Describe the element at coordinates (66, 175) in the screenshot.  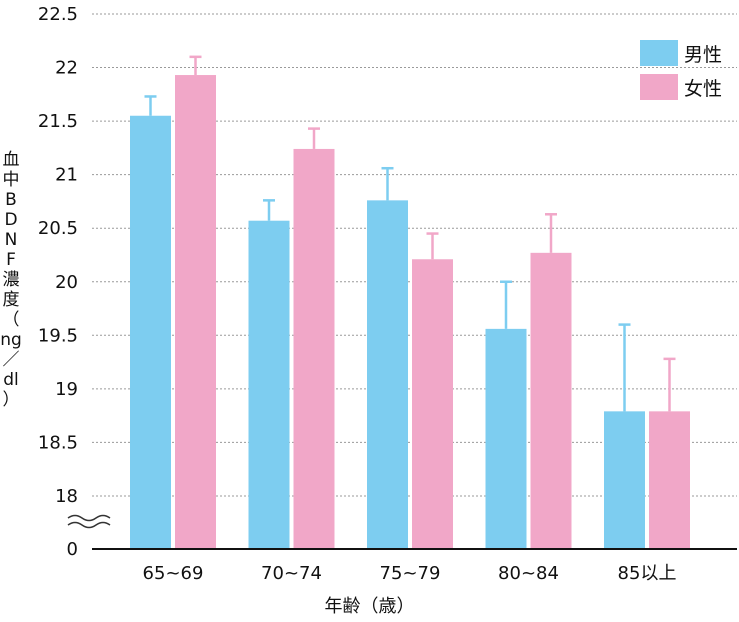
I see `y-tick-label: 21` at that location.